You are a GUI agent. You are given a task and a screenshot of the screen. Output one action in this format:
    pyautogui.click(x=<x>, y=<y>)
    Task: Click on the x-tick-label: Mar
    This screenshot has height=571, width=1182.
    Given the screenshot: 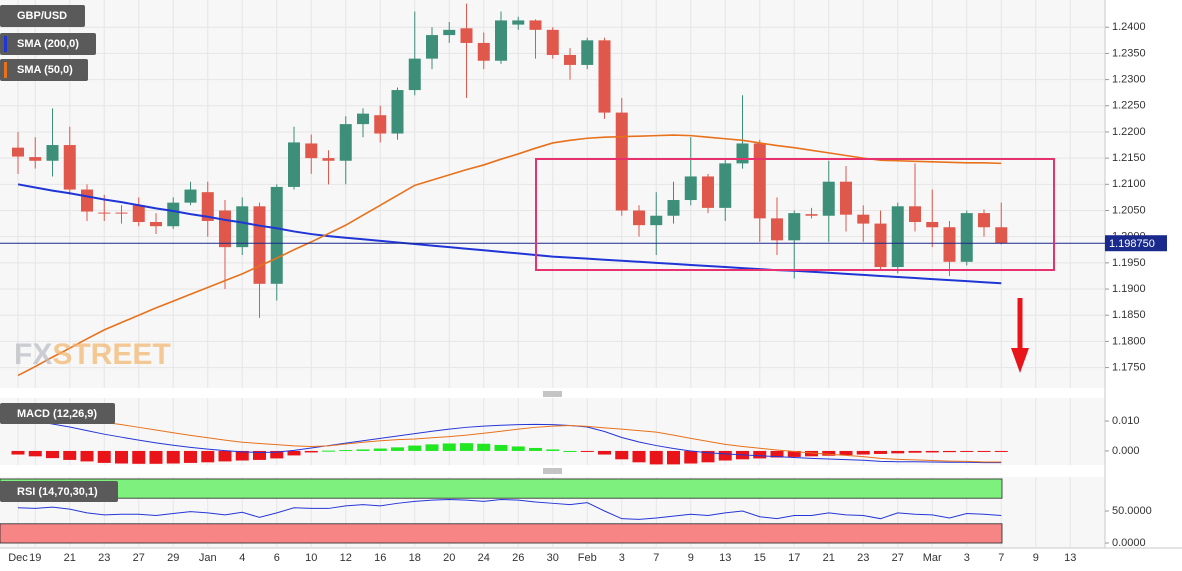 What is the action you would take?
    pyautogui.click(x=932, y=558)
    